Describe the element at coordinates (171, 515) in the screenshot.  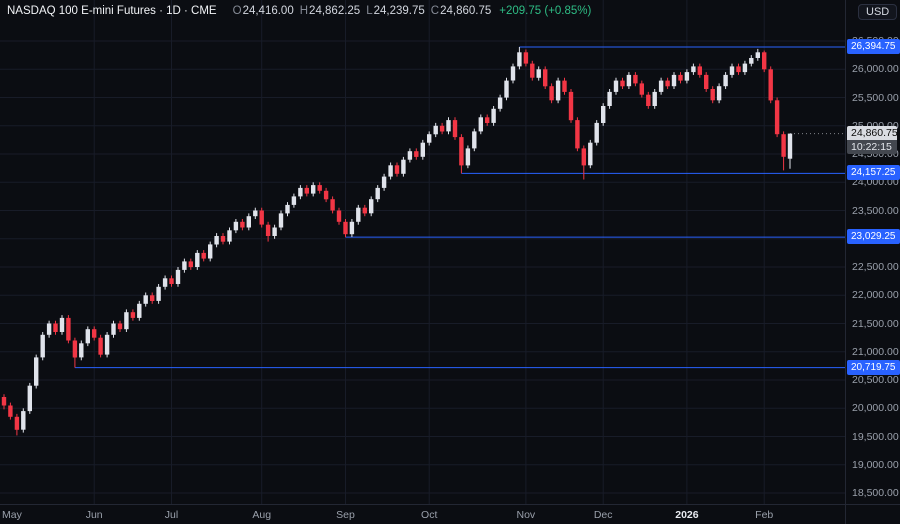
I see `time-tick-month: Jul` at that location.